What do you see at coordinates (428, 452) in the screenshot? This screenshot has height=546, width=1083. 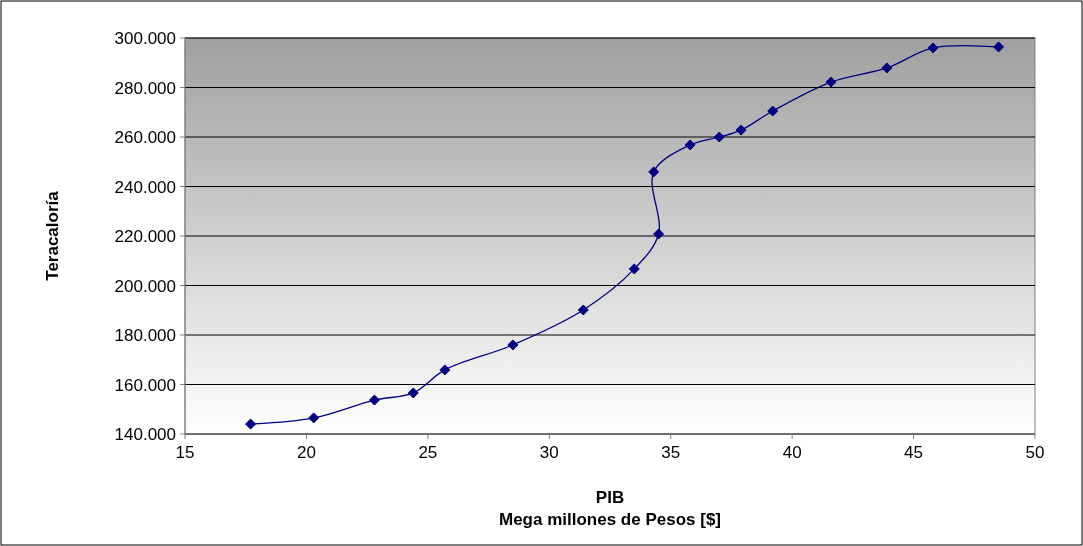 I see `x-tick-label: 25` at bounding box center [428, 452].